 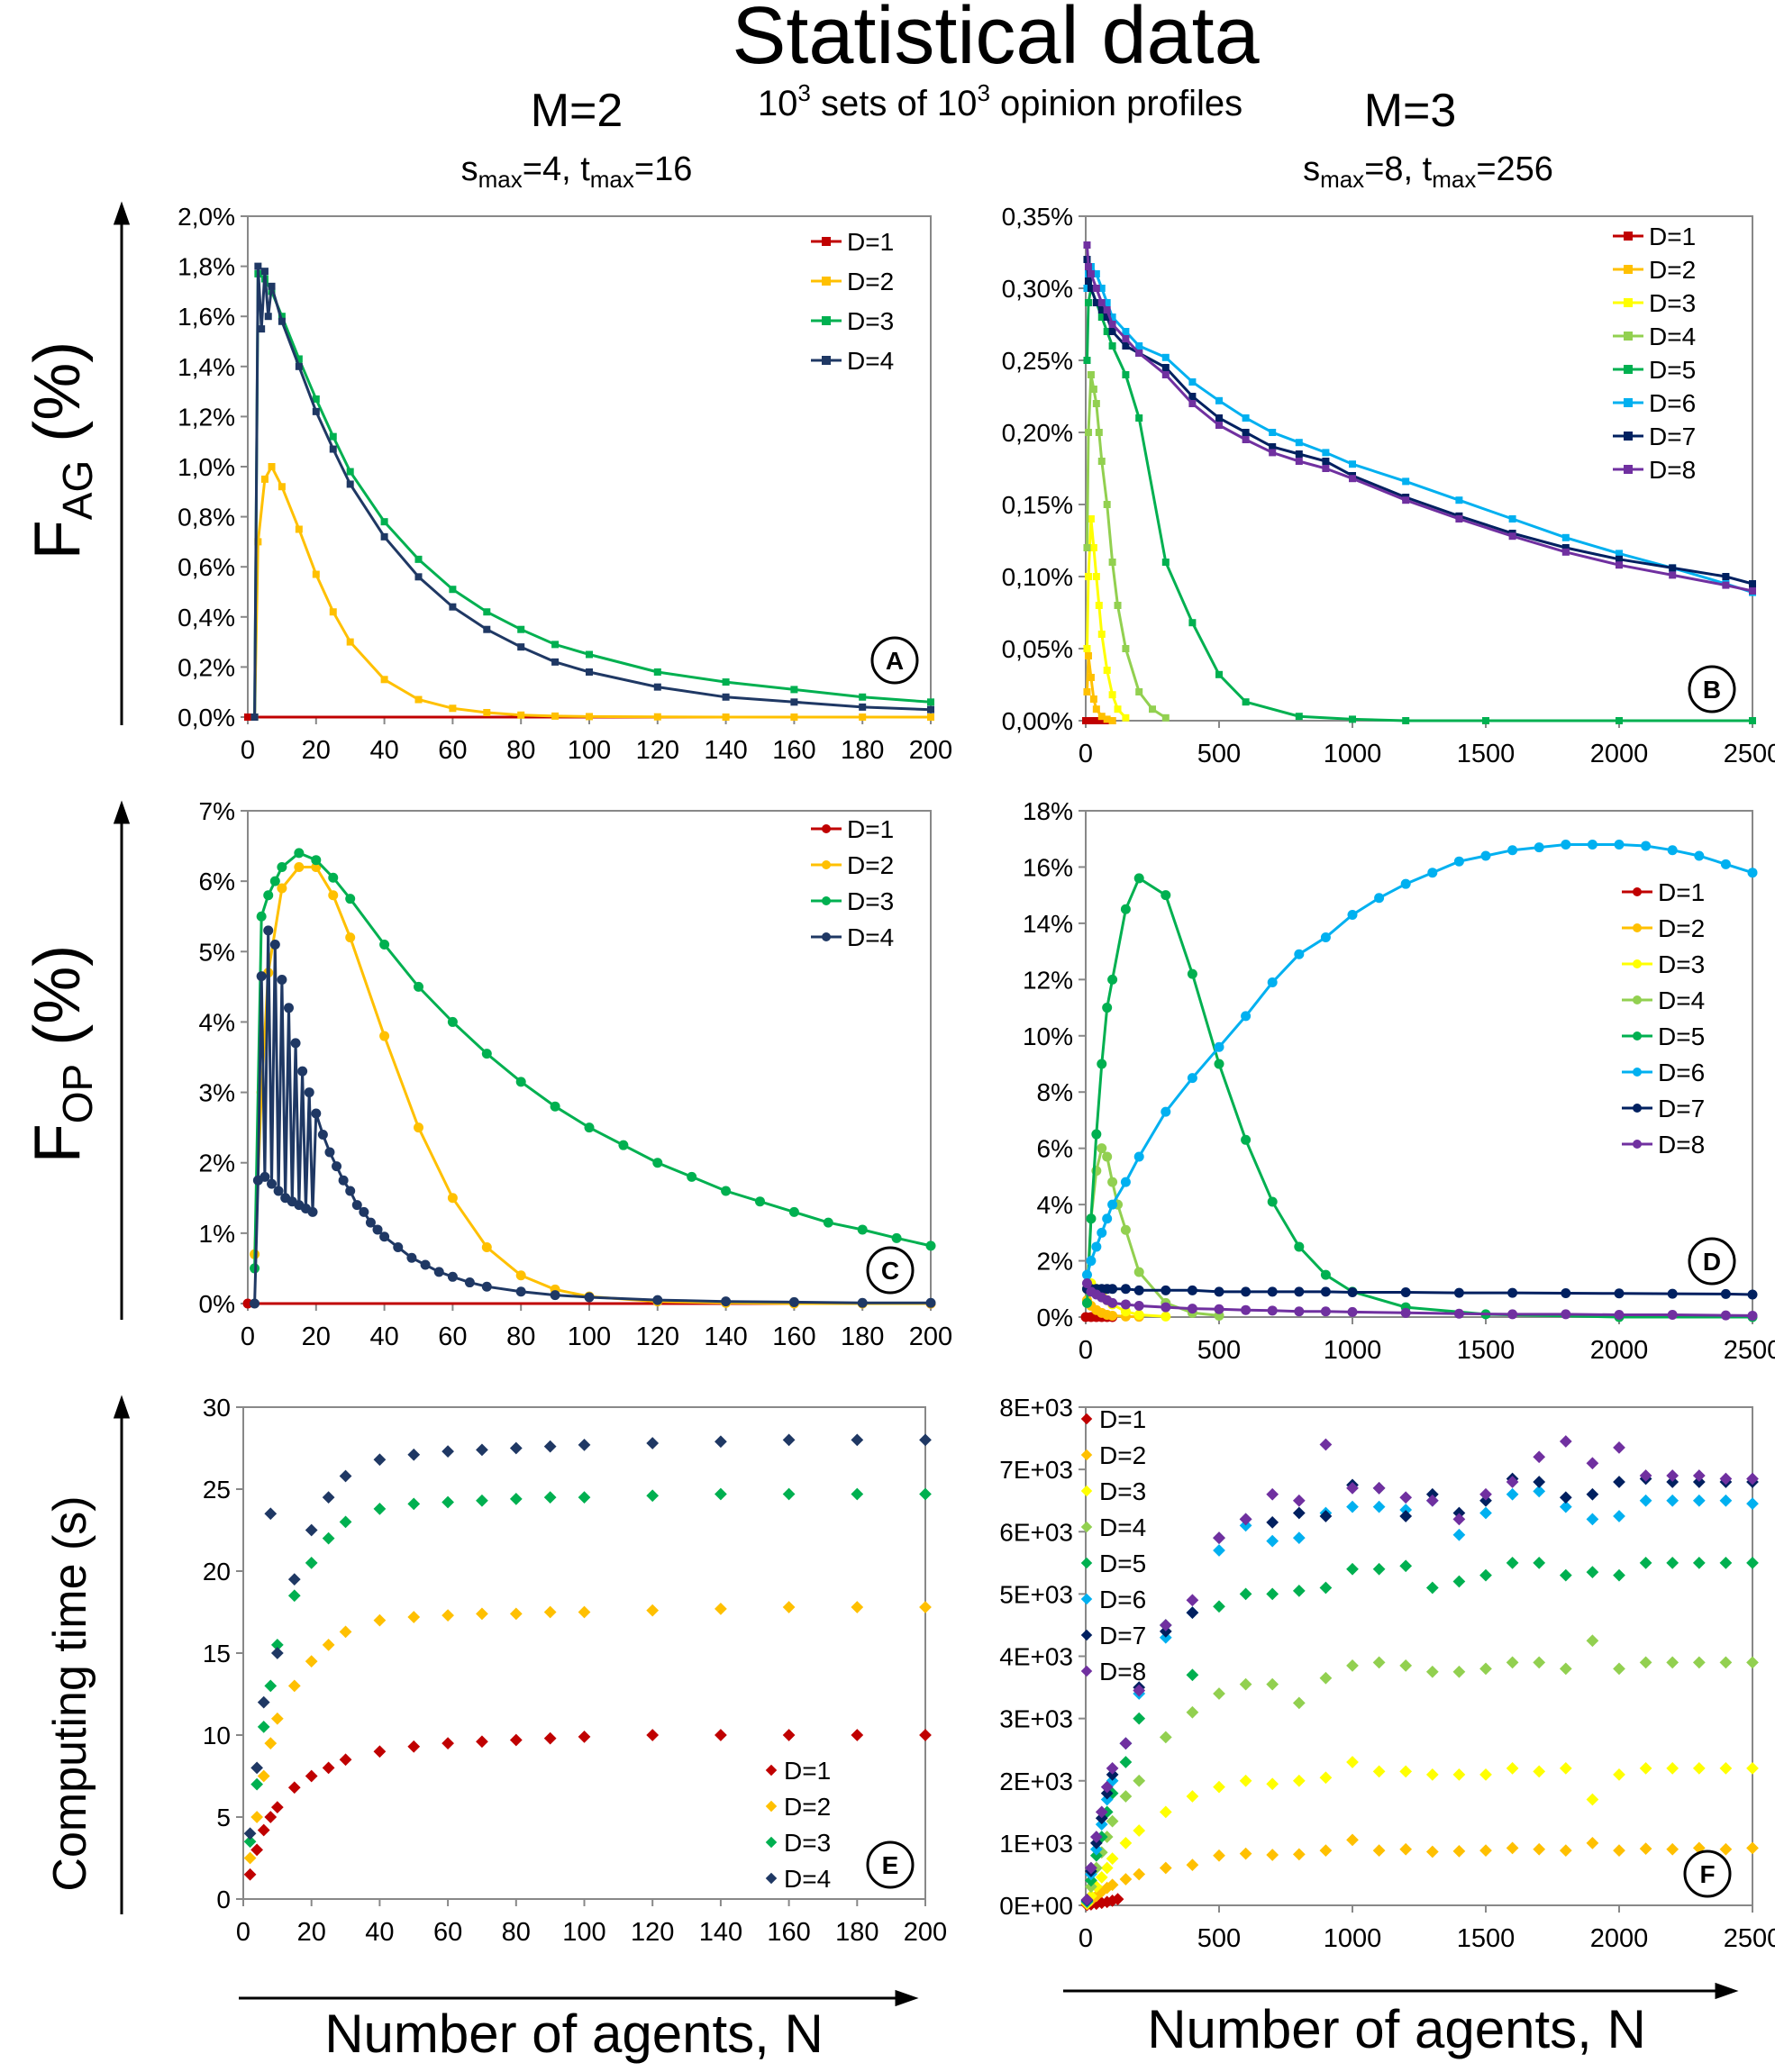 I want to click on panel-d-series-5-point, so click(x=1138, y=878).